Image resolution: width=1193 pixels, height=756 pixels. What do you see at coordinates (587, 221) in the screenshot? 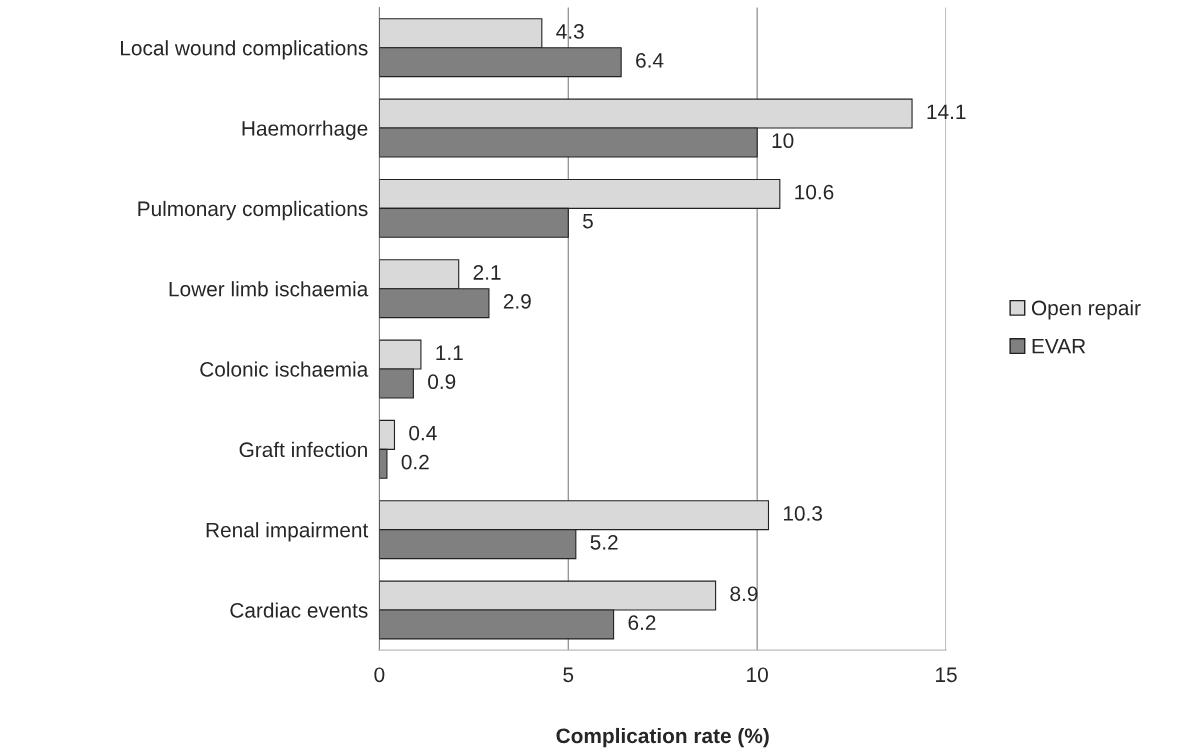
I see `data-label: 5` at bounding box center [587, 221].